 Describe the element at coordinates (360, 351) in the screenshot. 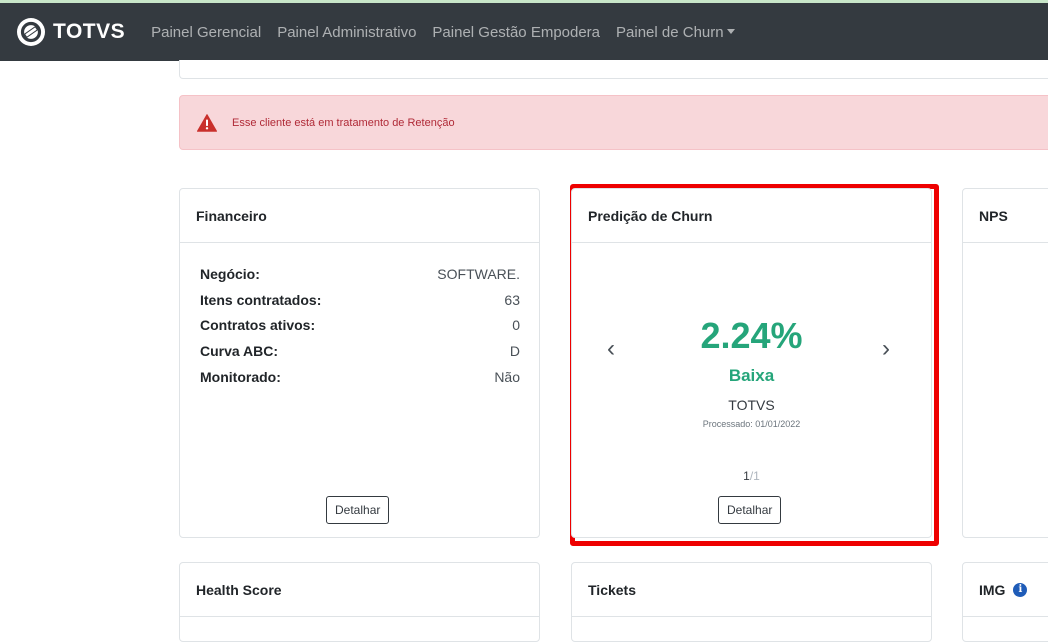

I see `row-curva-abc: Curva ABC: D` at that location.